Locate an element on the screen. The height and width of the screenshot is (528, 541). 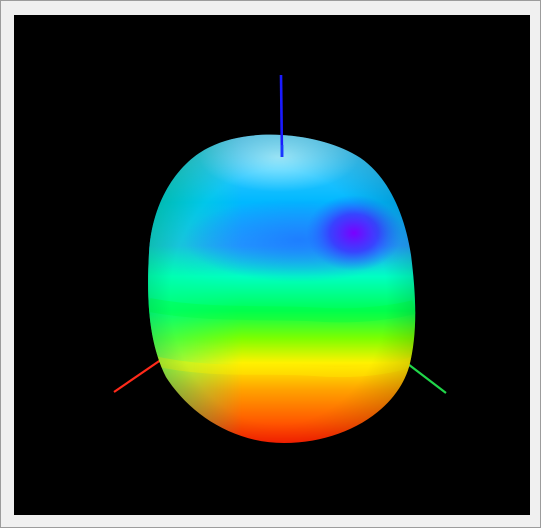
y-axis-line is located at coordinates (425, 377).